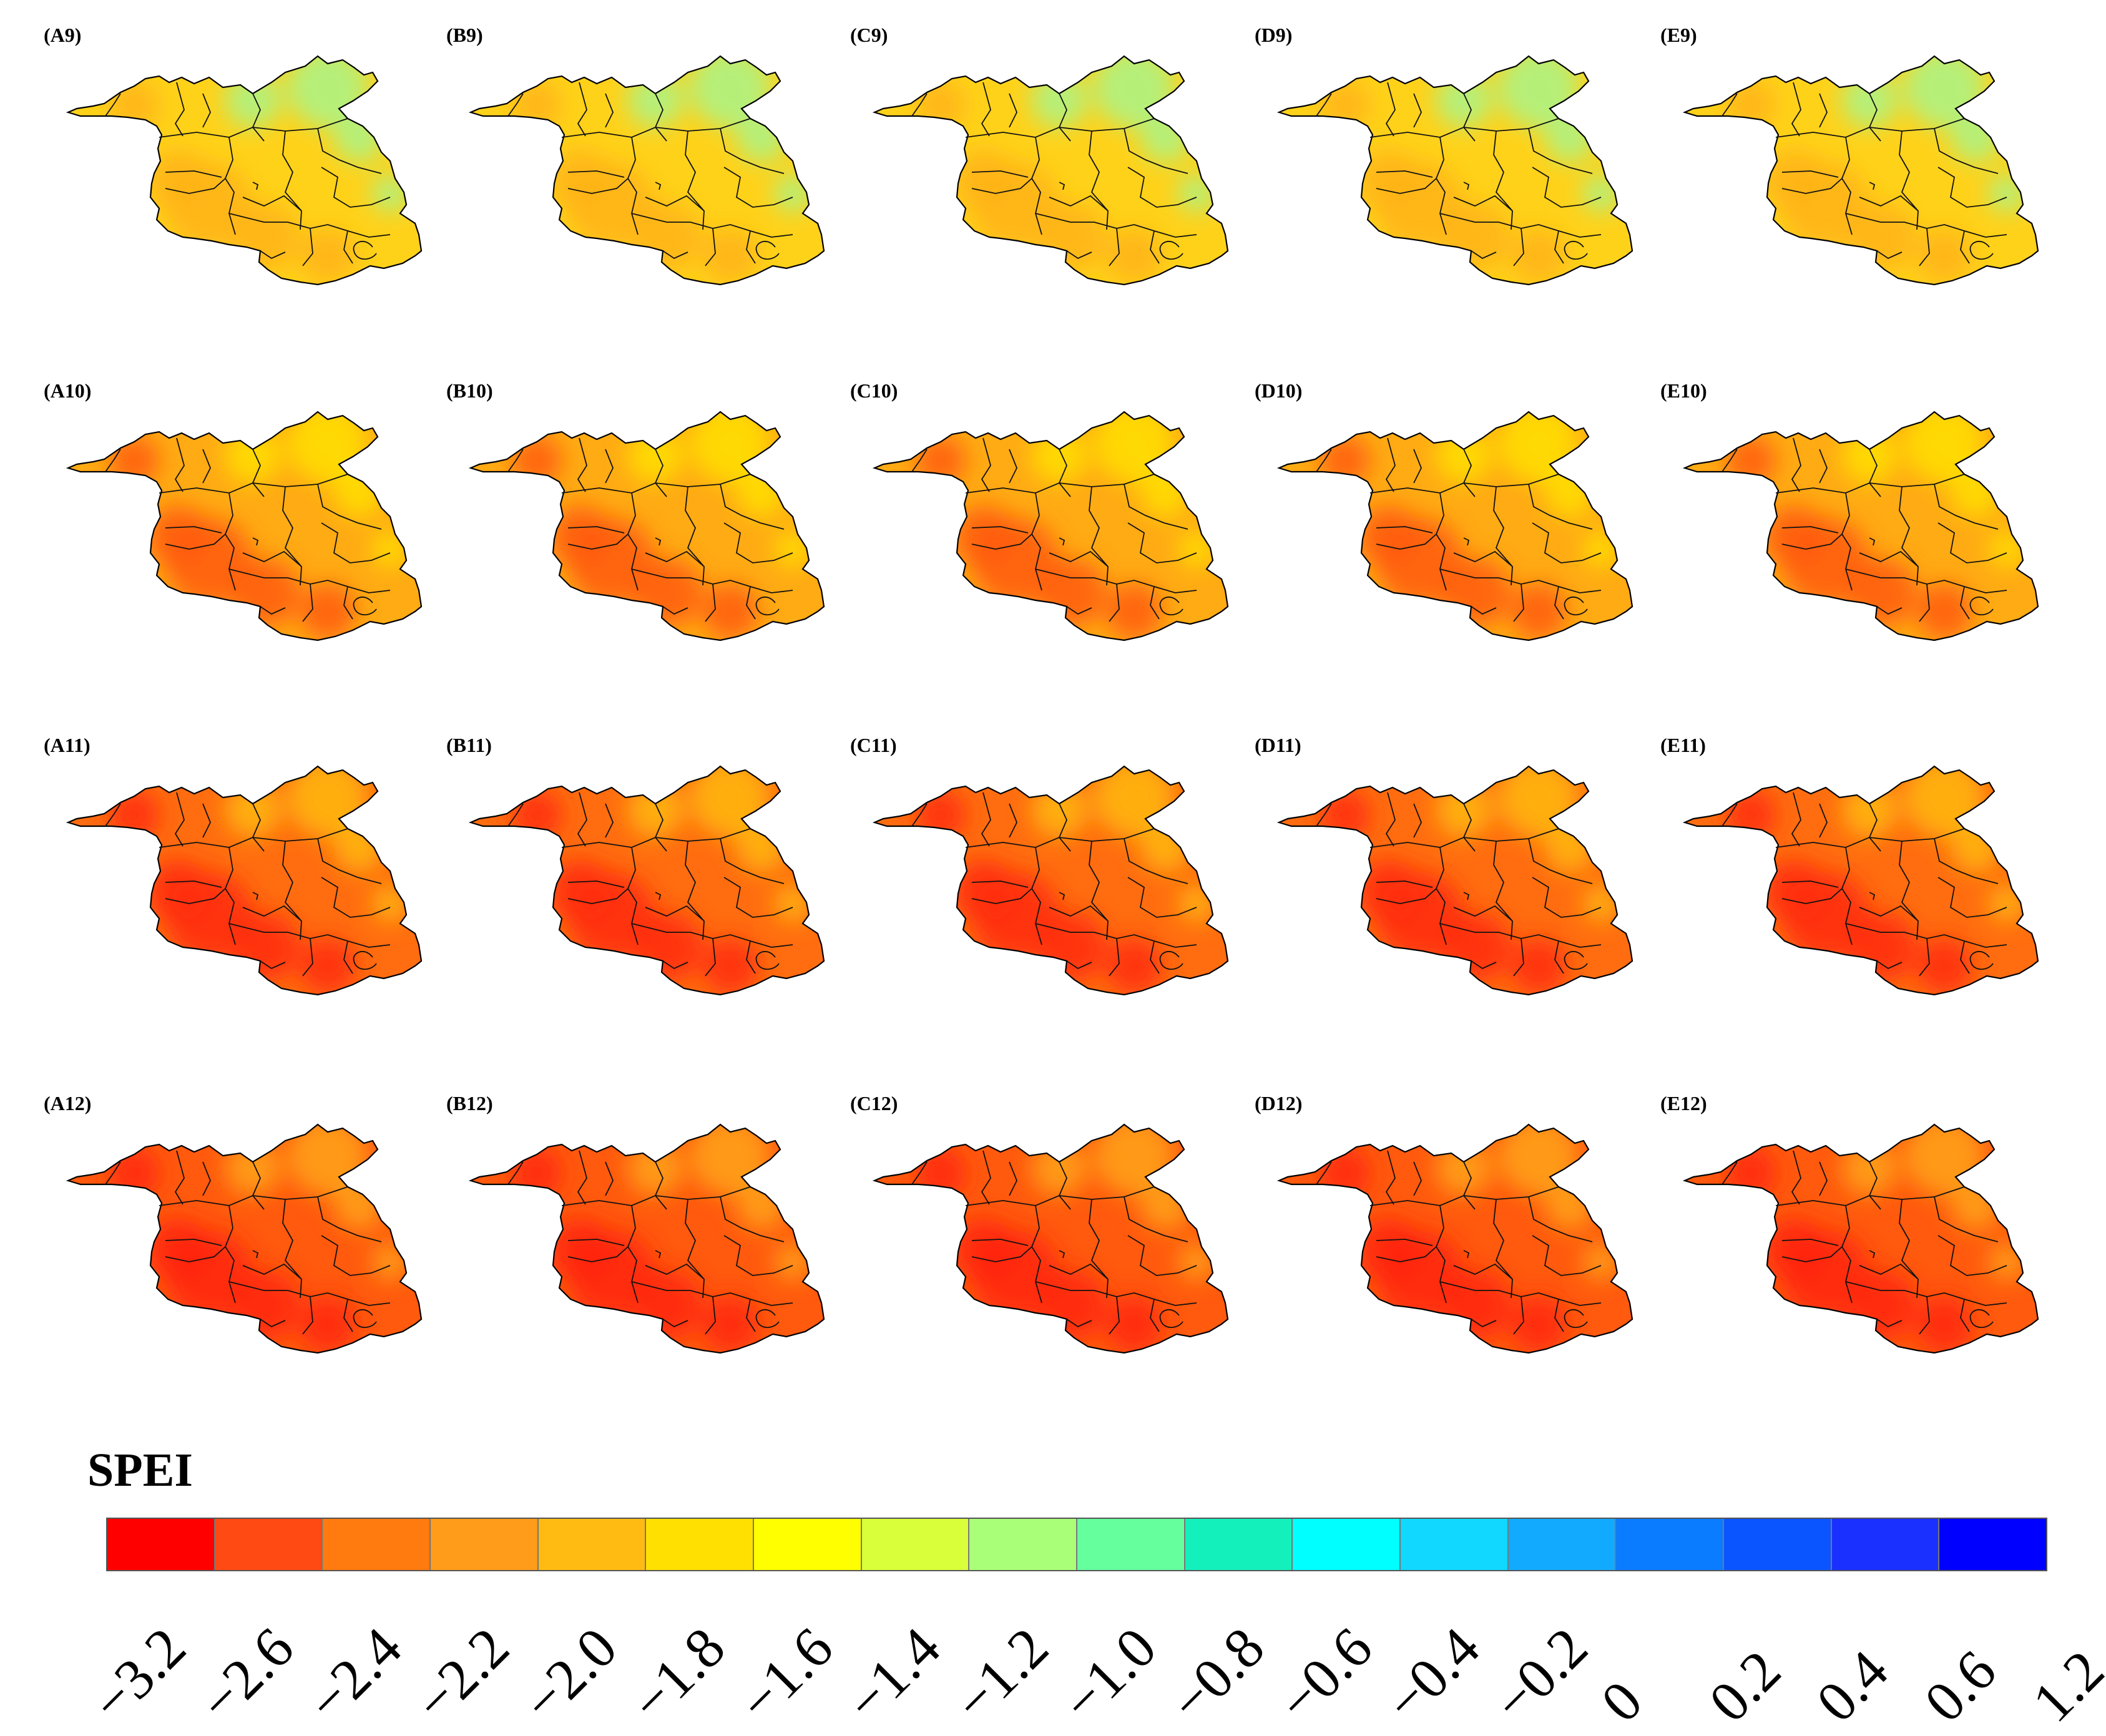  What do you see at coordinates (1863, 869) in the screenshot?
I see `map-panel: (E11)` at bounding box center [1863, 869].